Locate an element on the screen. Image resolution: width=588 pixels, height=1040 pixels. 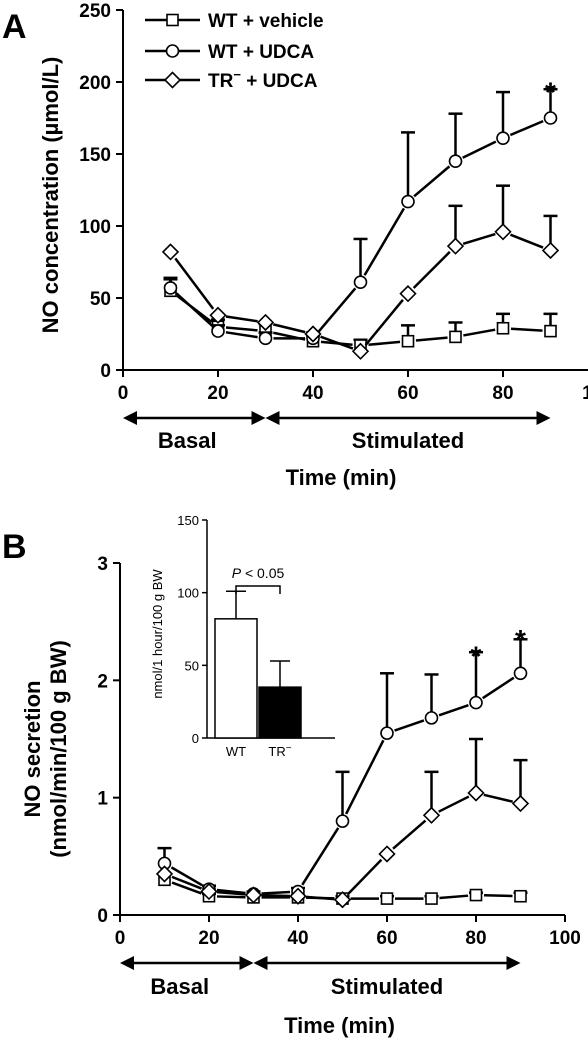
inset-significance-value: < 0.05 is located at coordinates (262, 573).